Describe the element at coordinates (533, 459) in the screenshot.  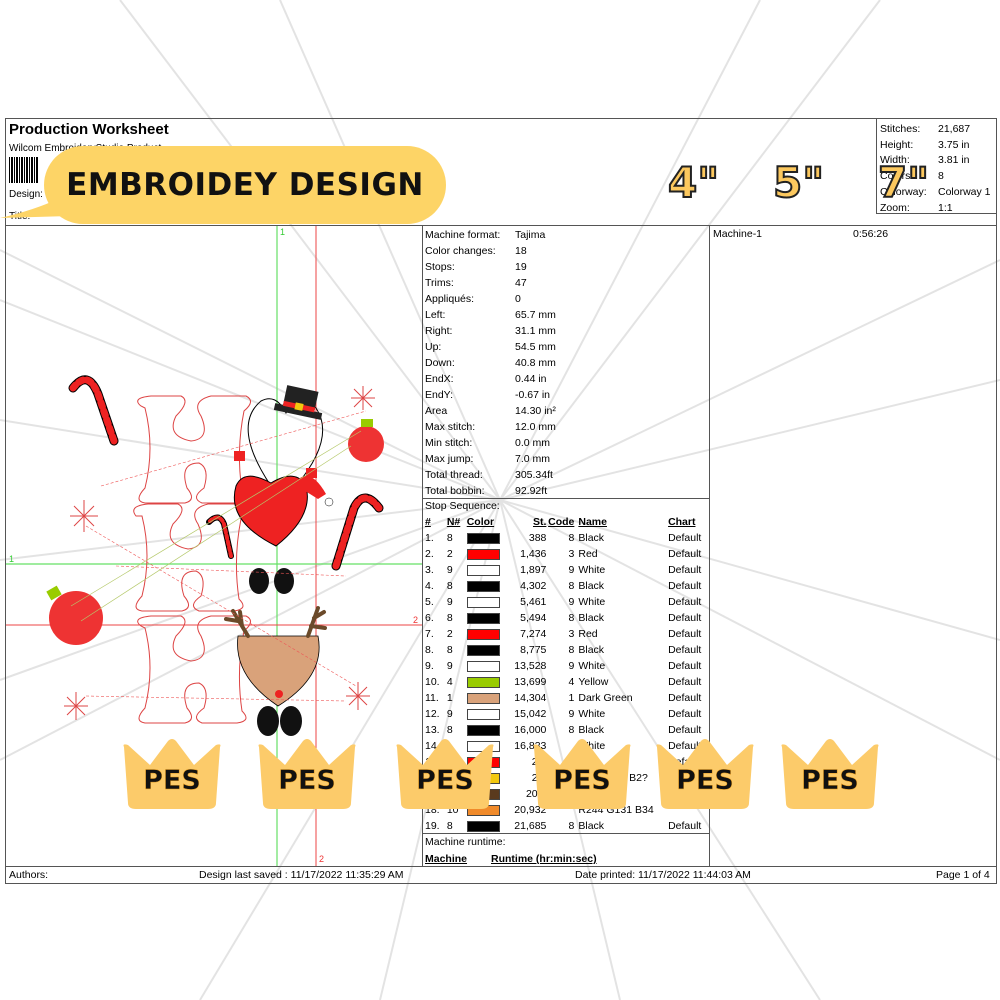
I see `stat-value: 7.0 mm` at that location.